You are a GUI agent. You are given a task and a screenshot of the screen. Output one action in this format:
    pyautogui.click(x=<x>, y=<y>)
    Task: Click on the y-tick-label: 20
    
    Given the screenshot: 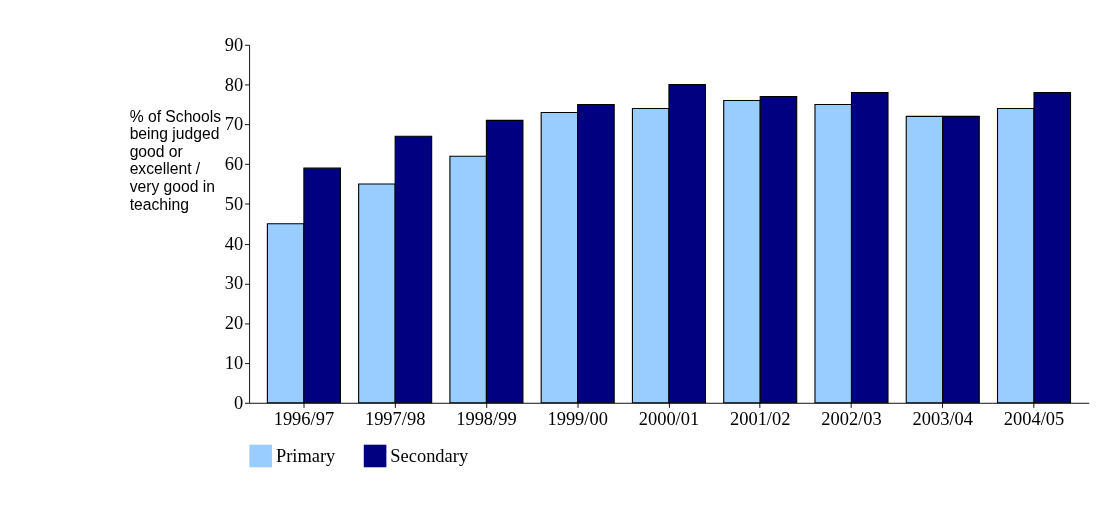 What is the action you would take?
    pyautogui.click(x=234, y=323)
    